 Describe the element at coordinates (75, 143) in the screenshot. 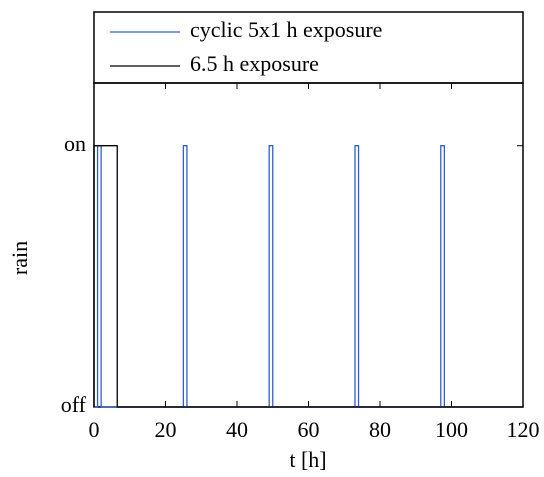

I see `y-tick-label: on` at that location.